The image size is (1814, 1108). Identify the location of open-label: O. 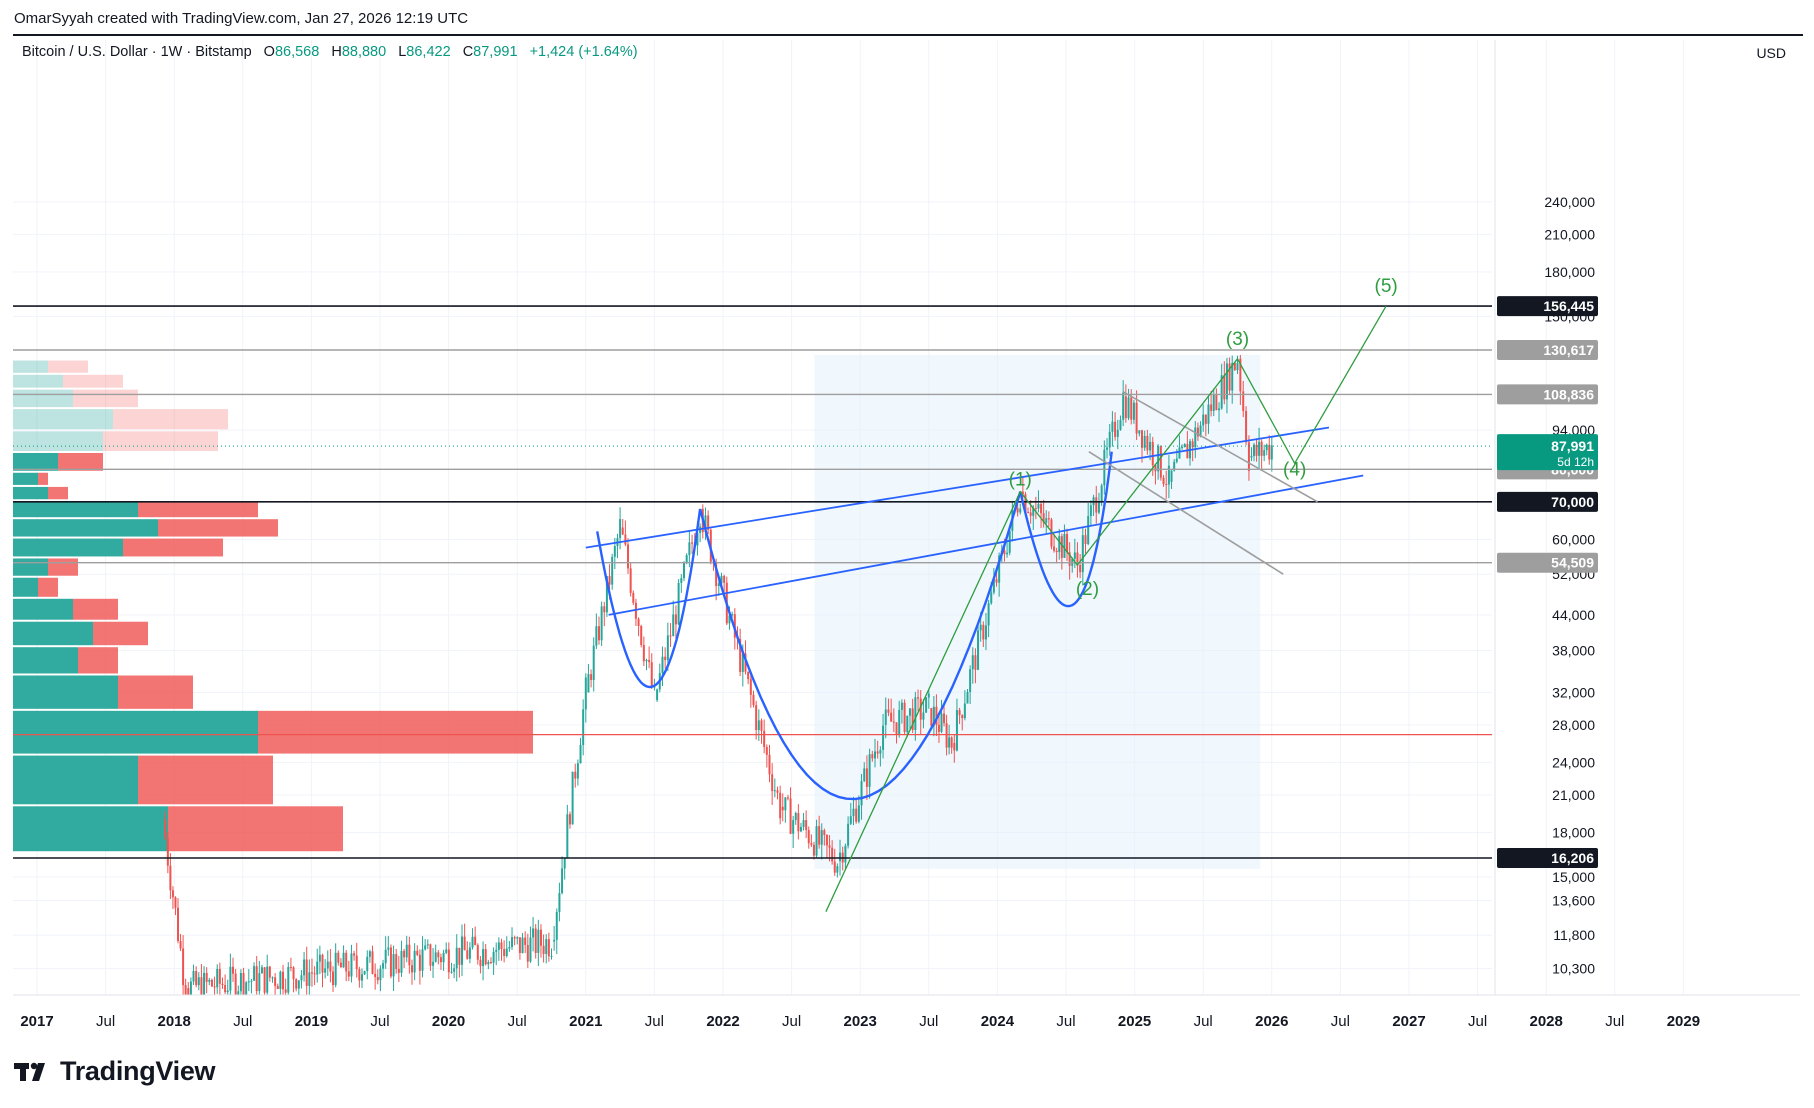
(269, 52).